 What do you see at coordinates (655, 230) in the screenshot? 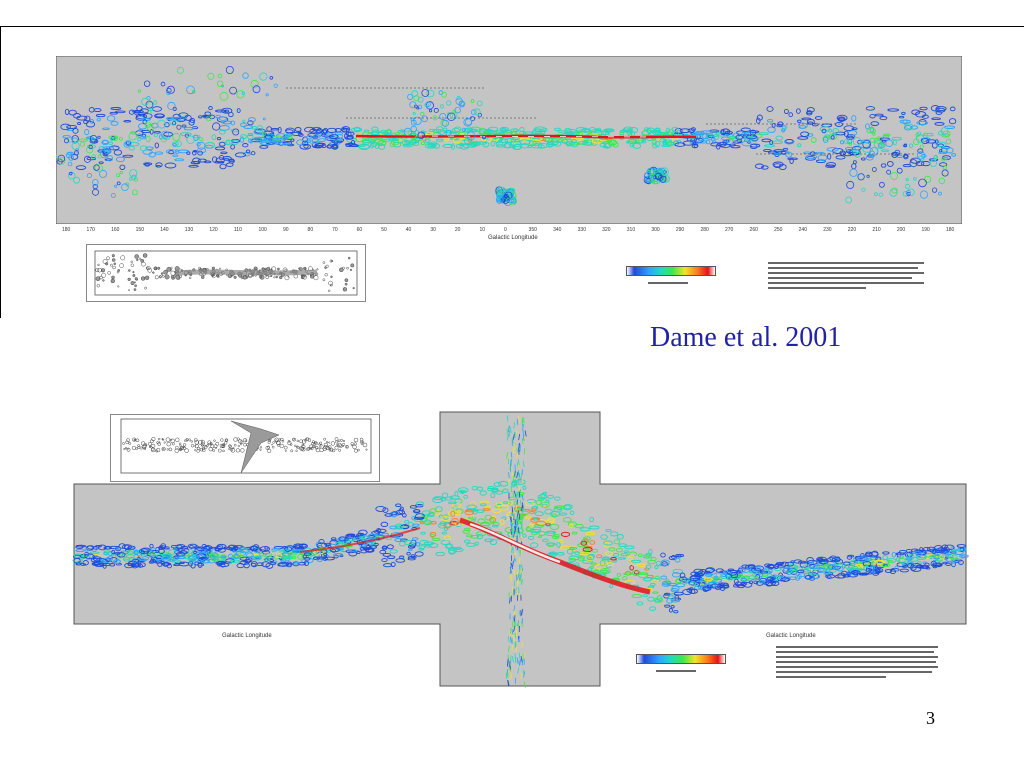
I see `top-map-x-tick: 300` at bounding box center [655, 230].